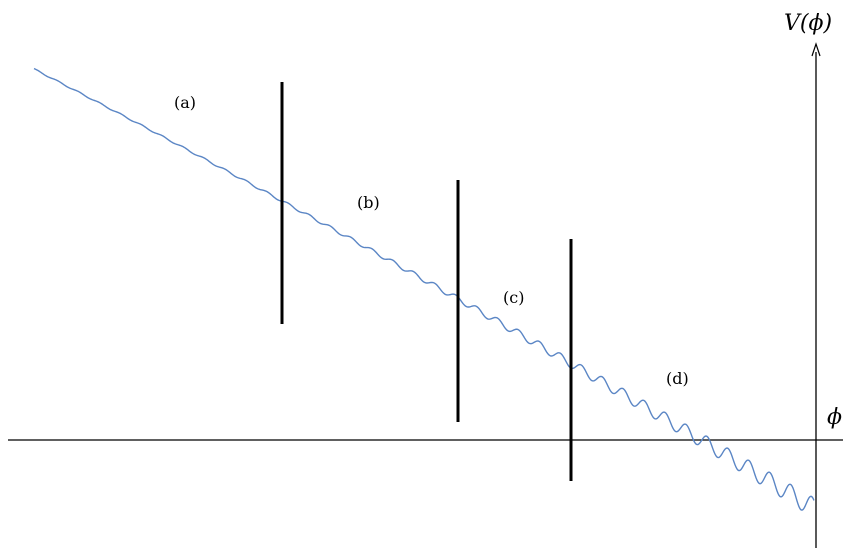 The height and width of the screenshot is (550, 843). Describe the element at coordinates (185, 102) in the screenshot. I see `region-label-a: (a)` at that location.